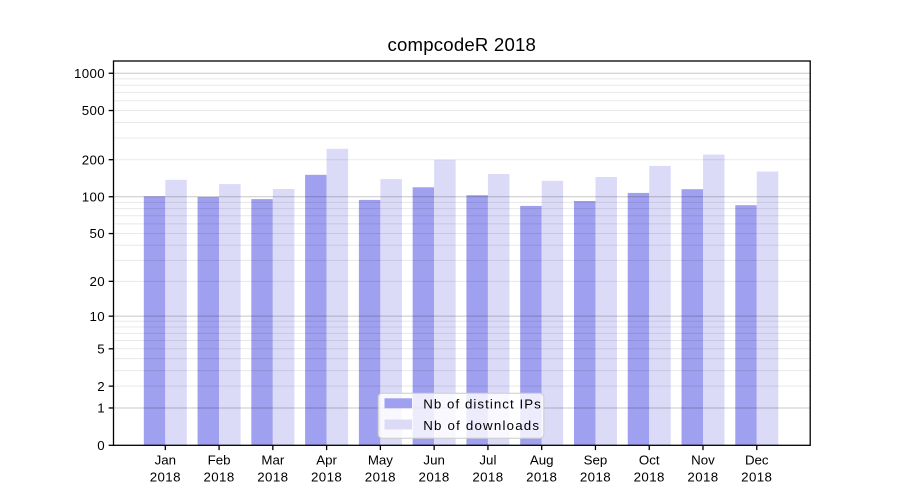 The width and height of the screenshot is (900, 500). I want to click on svg-text: Mar, so click(272, 460).